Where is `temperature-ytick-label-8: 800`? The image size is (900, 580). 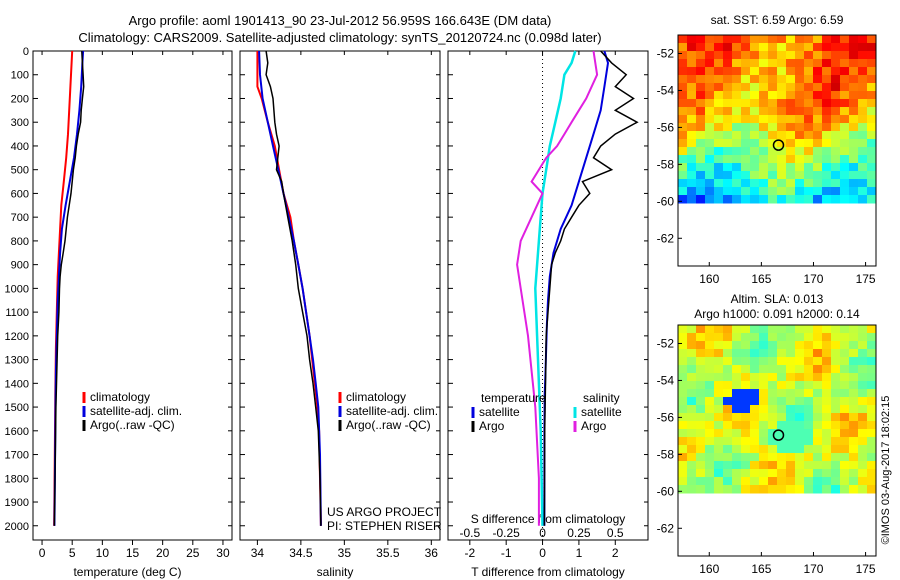
temperature-ytick-label-8: 800 is located at coordinates (20, 242).